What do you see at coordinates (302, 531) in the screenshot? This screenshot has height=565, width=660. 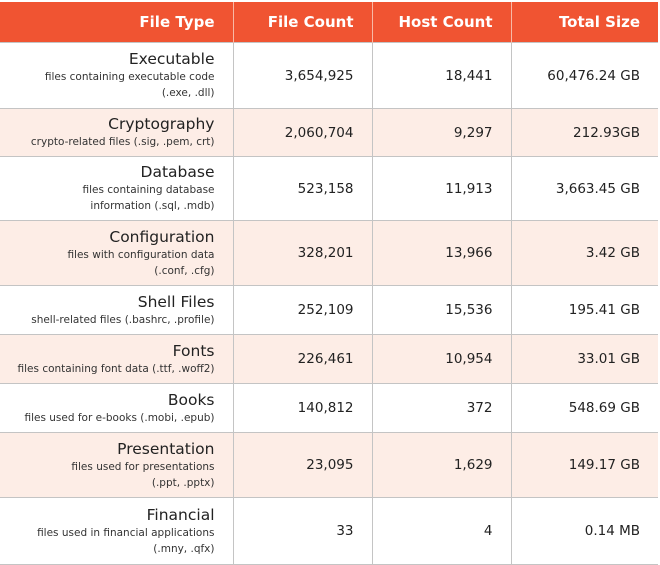 I see `file-count-cell: 33` at bounding box center [302, 531].